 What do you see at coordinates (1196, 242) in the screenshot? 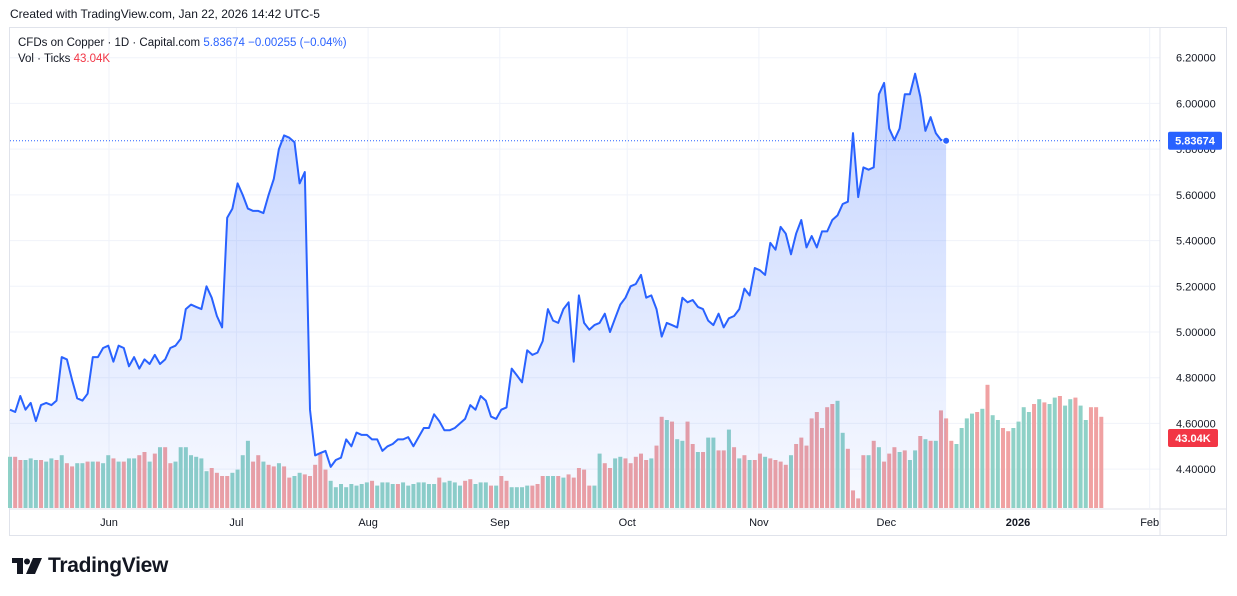
I see `y-tick-label: 5.40000` at bounding box center [1196, 242].